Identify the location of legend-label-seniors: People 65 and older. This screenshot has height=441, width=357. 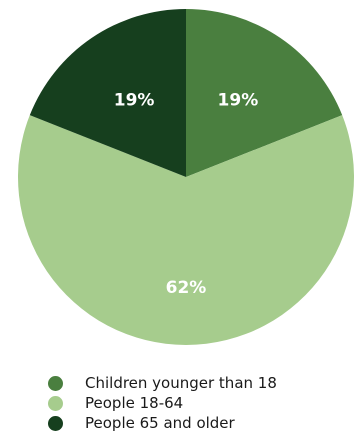
(160, 423).